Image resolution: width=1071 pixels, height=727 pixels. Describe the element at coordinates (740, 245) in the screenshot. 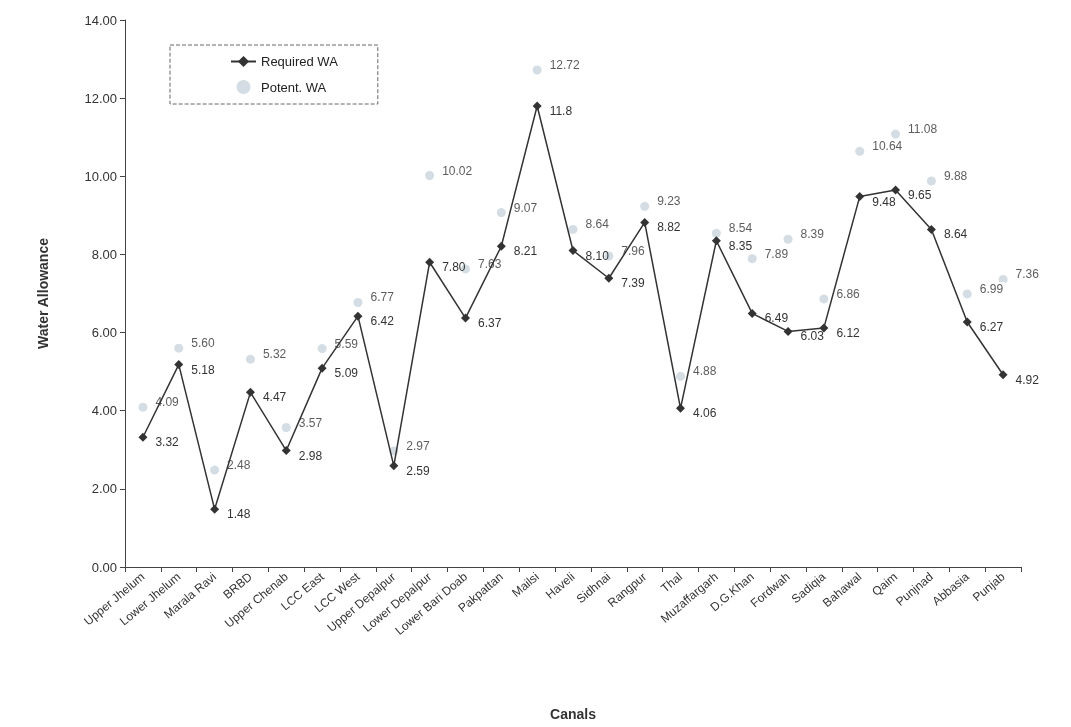

I see `data-label: 8.35` at that location.